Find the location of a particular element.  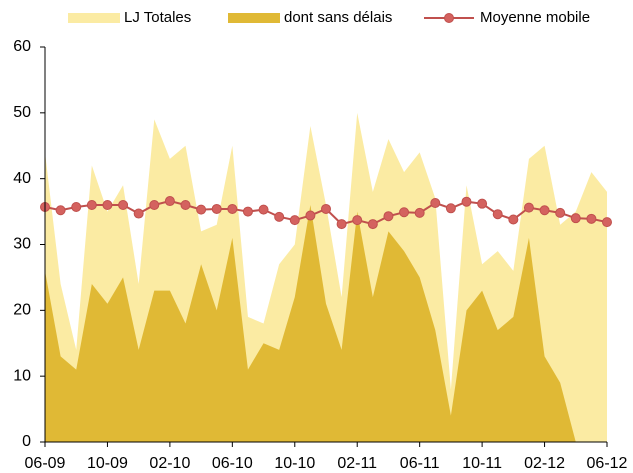

legend-label: dont sans délais is located at coordinates (338, 17).